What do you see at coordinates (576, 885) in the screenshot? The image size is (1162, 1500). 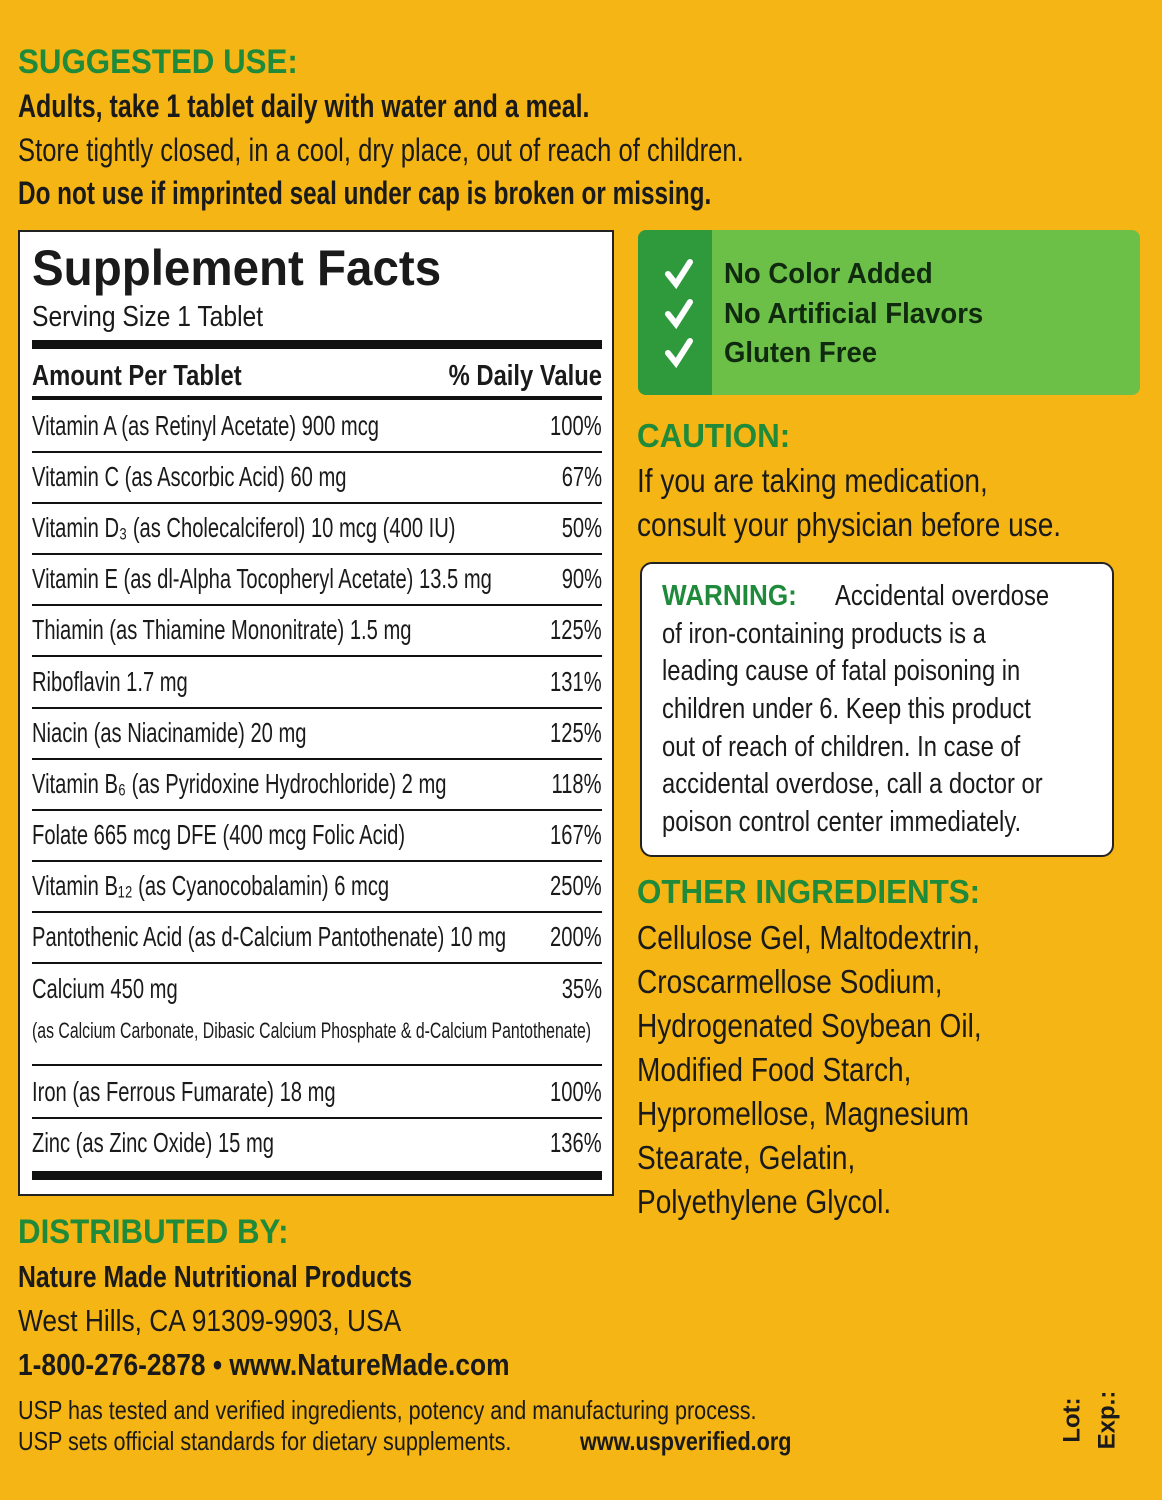 I see `daily-value: 250%` at bounding box center [576, 885].